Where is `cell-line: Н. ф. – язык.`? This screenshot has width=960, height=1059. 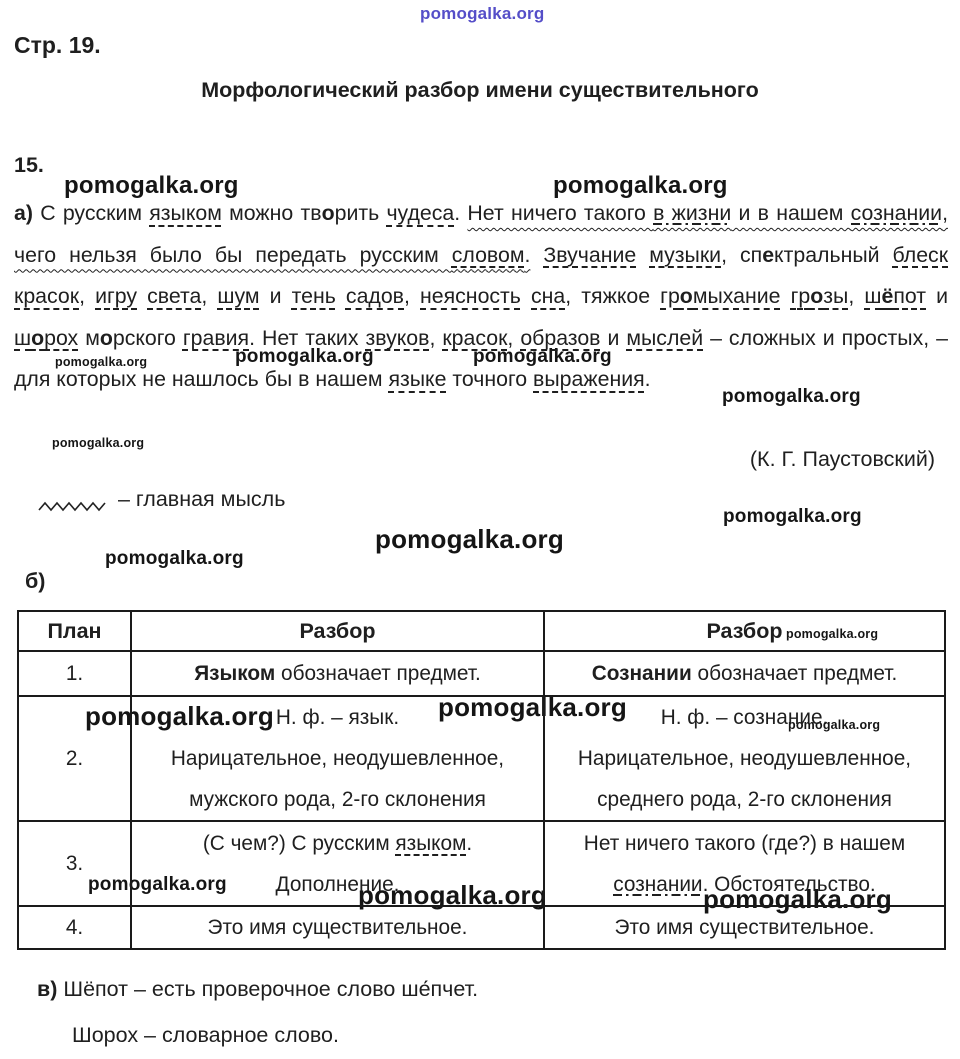
cell-line: Н. ф. – язык. is located at coordinates (337, 717).